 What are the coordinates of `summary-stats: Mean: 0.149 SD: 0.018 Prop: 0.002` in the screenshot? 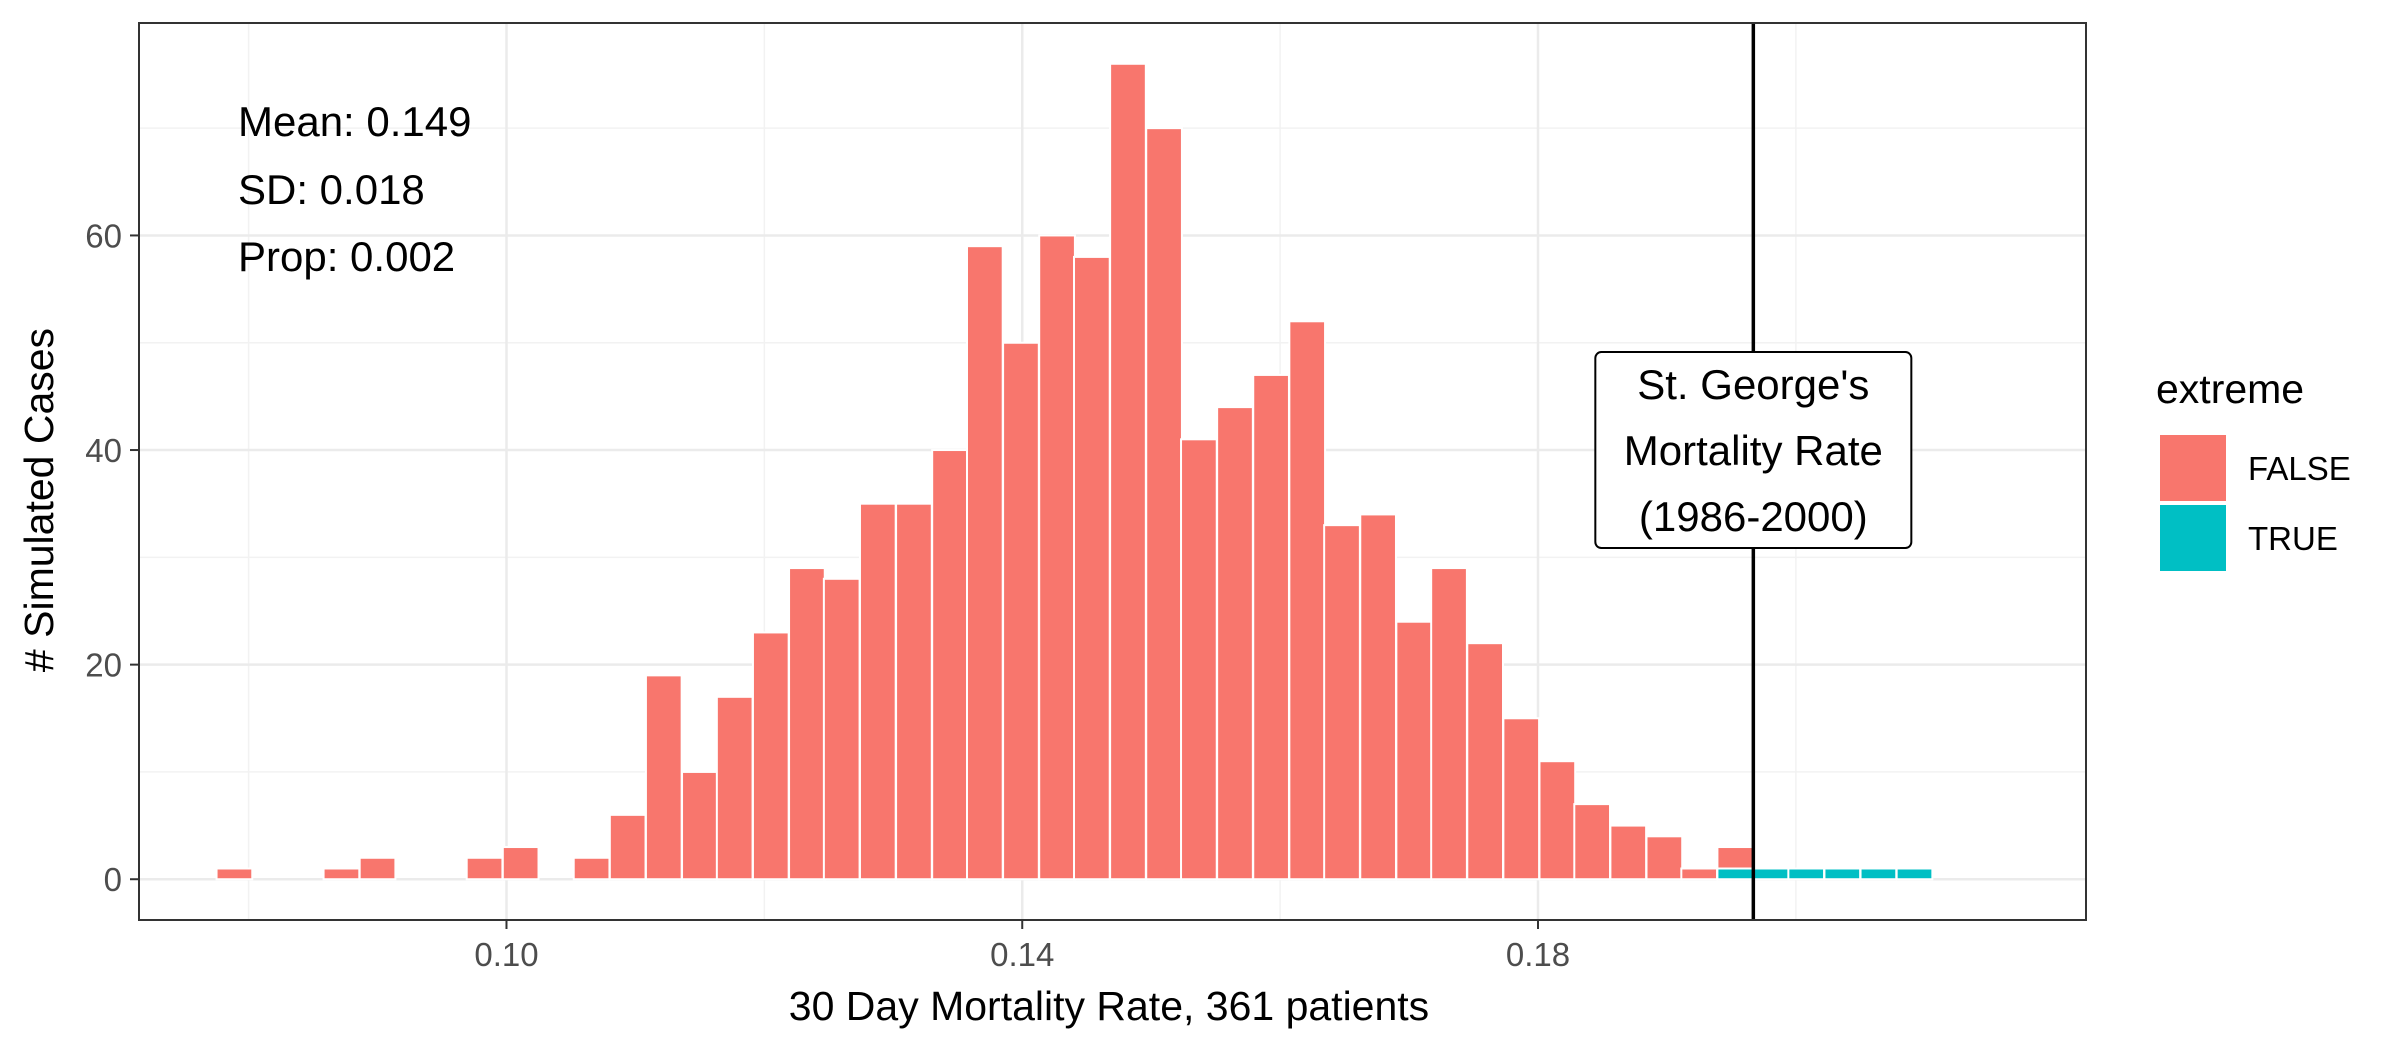 It's located at (355, 189).